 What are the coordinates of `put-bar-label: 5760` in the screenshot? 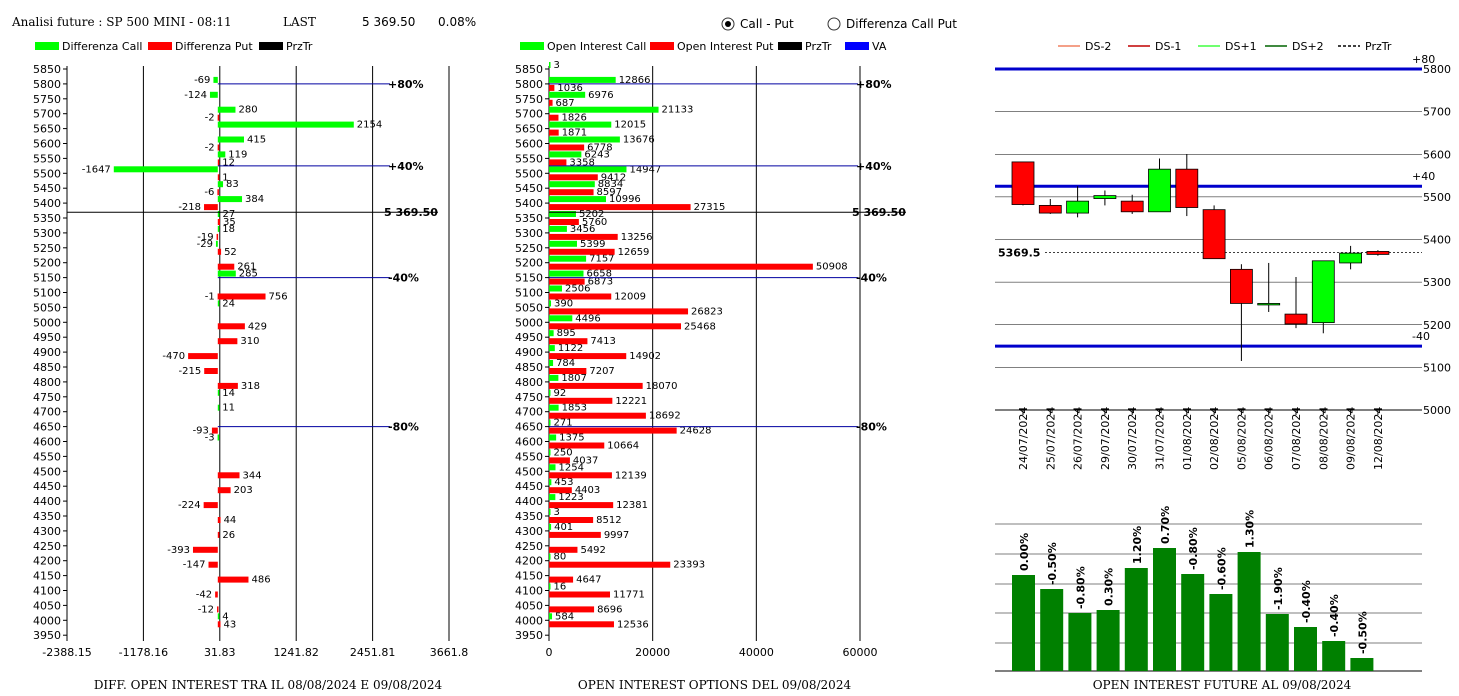 It's located at (594, 222).